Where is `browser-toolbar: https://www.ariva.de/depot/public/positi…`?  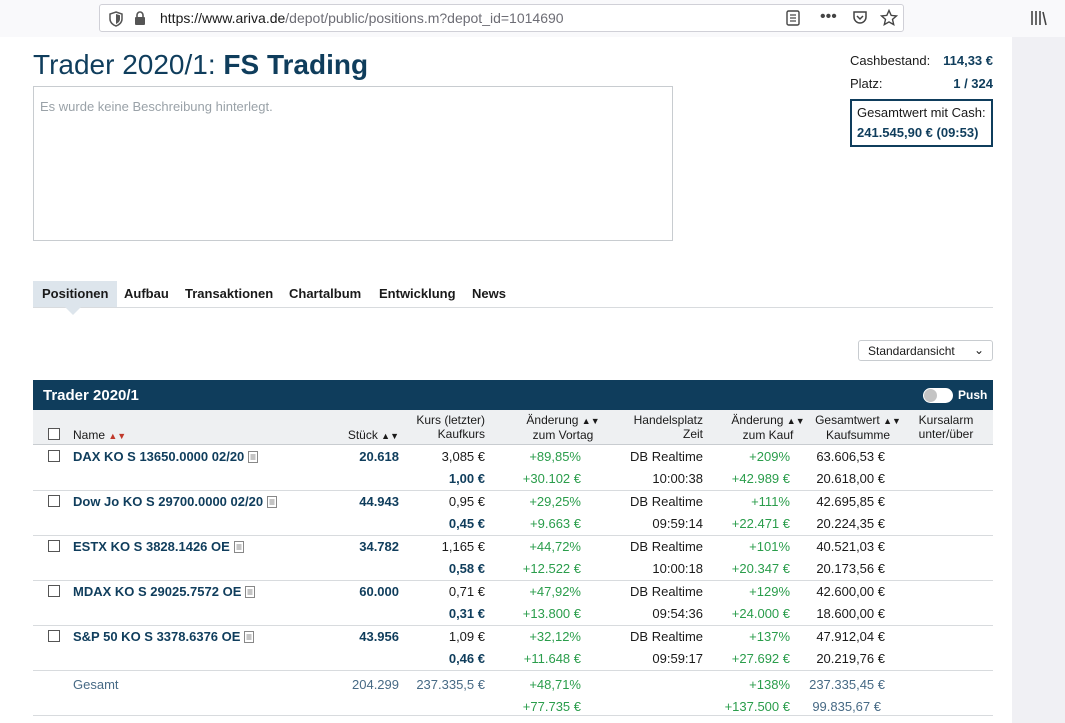
browser-toolbar: https://www.ariva.de/depot/public/positi… is located at coordinates (532, 18).